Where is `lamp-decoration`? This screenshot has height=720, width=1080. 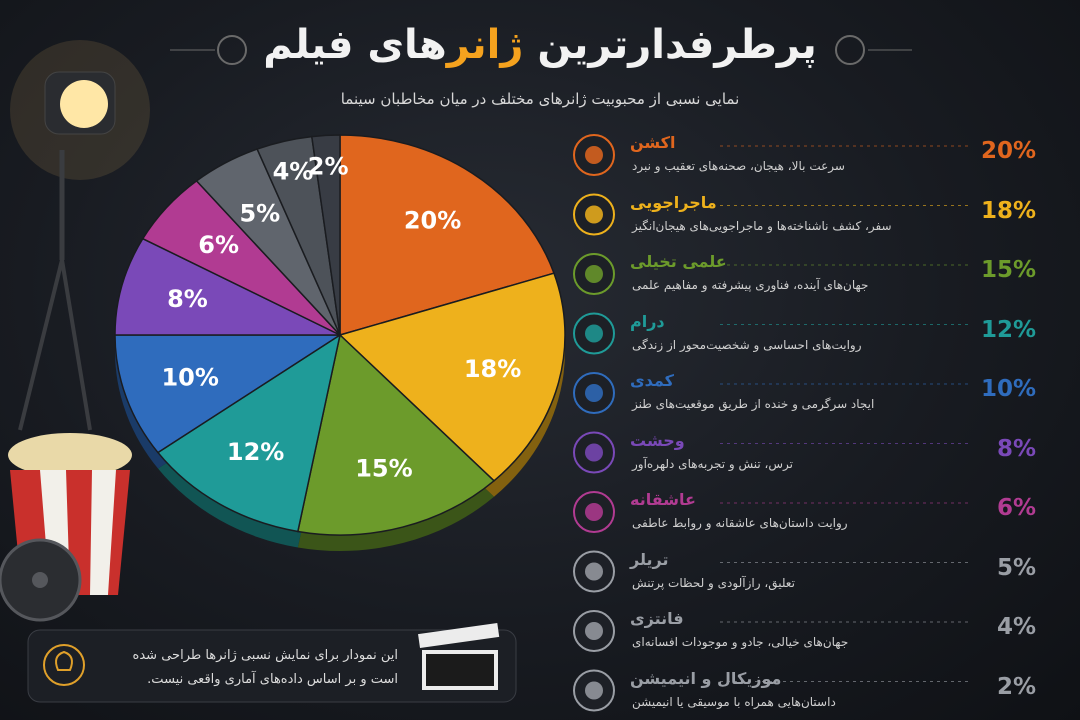
lamp-decoration is located at coordinates (80, 235).